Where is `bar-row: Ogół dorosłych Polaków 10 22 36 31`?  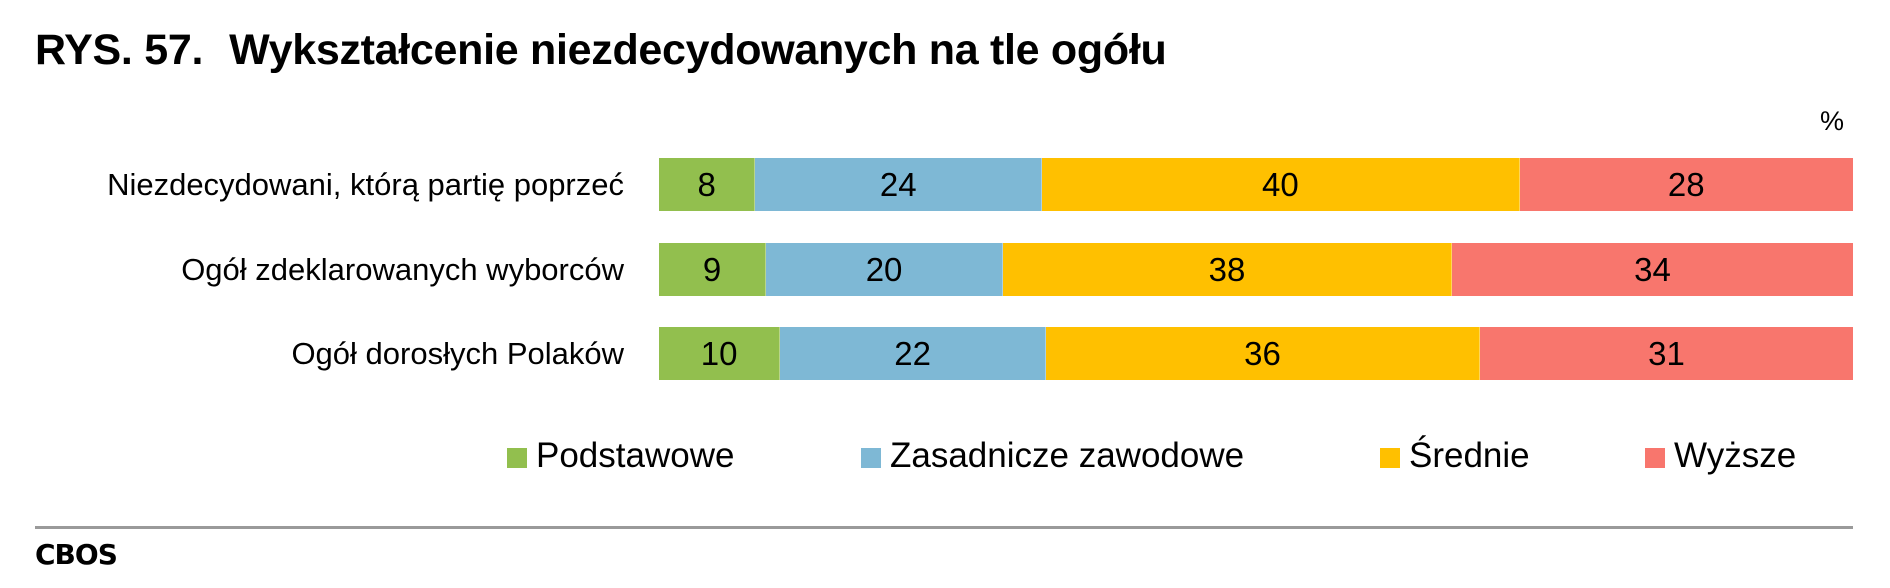 bar-row: Ogół dorosłych Polaków 10 22 36 31 is located at coordinates (945, 353).